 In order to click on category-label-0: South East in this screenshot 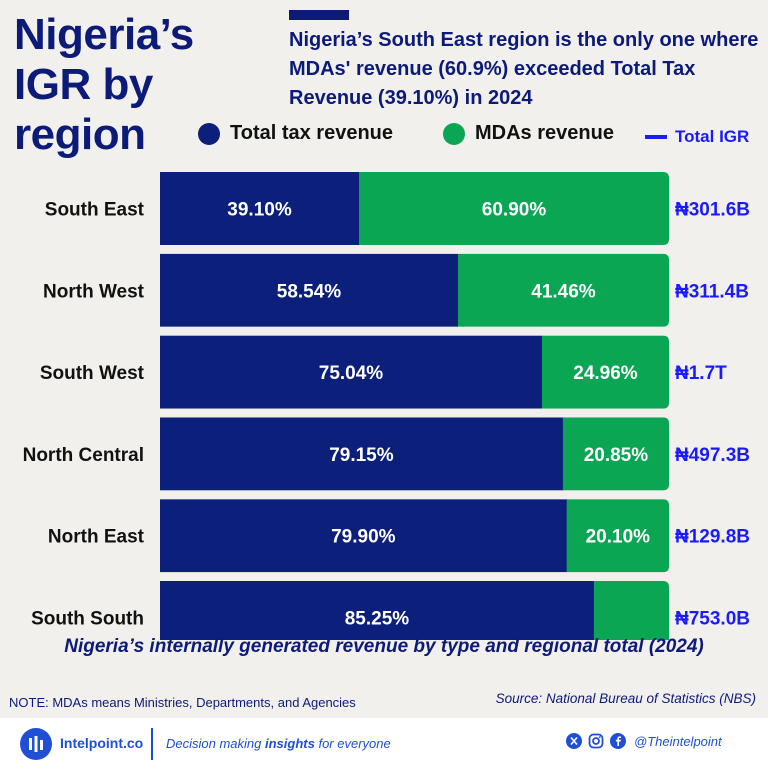, I will do `click(95, 210)`.